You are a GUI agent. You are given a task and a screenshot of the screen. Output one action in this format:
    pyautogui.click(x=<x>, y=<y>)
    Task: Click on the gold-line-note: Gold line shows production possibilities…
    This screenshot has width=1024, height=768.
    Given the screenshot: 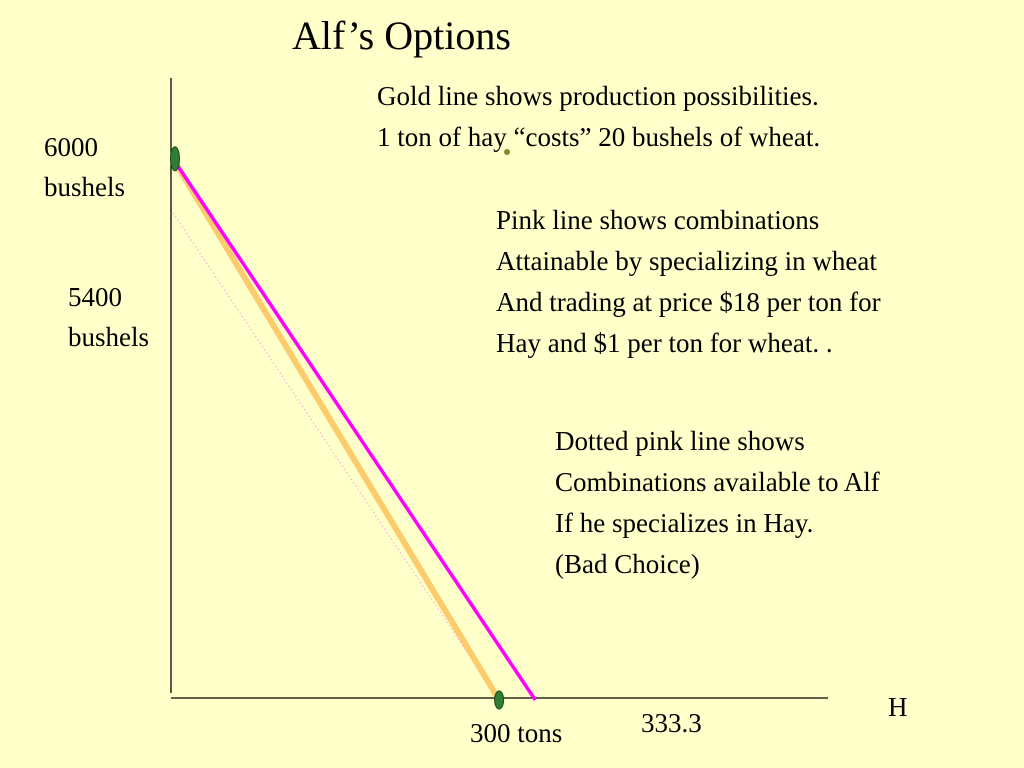 What is the action you would take?
    pyautogui.click(x=598, y=117)
    